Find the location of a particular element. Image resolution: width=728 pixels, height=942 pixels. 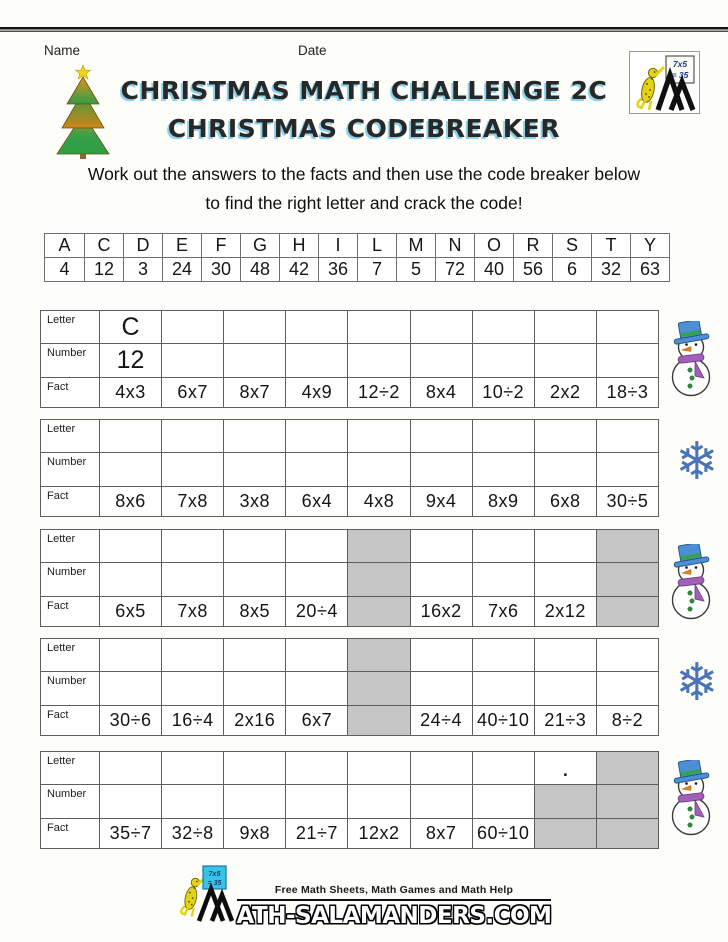

code-letter-cell: I is located at coordinates (337, 245).